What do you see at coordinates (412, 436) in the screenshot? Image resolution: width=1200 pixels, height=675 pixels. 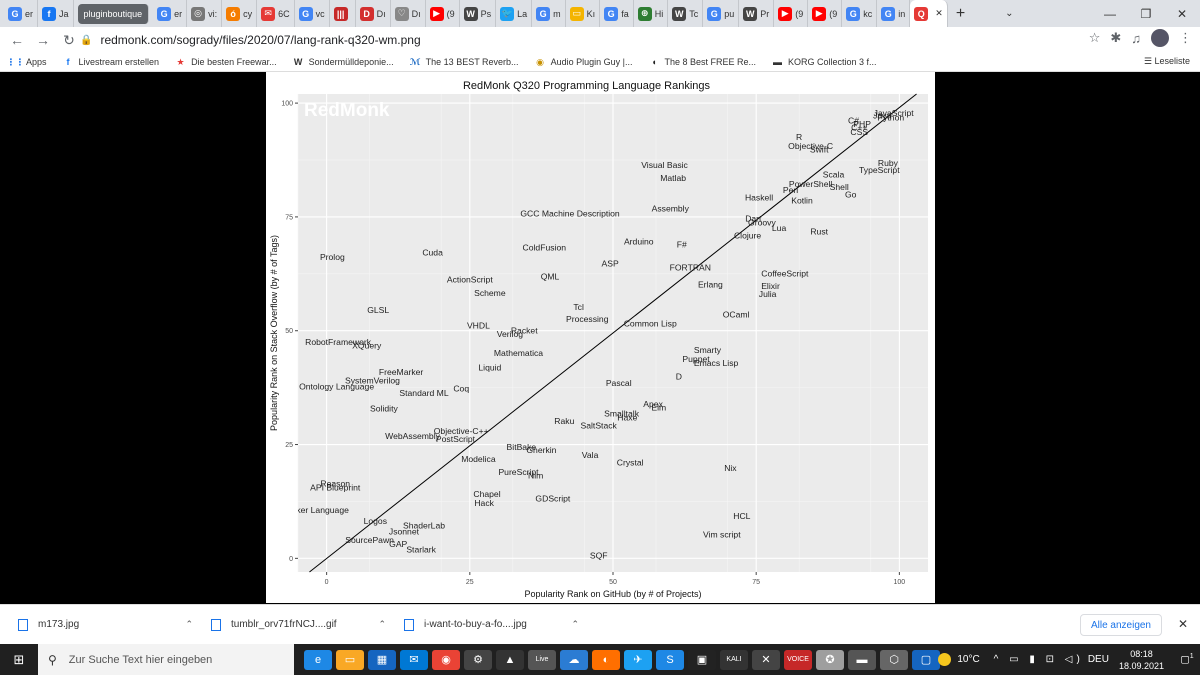 I see `data-point-label: WebAssembly` at bounding box center [412, 436].